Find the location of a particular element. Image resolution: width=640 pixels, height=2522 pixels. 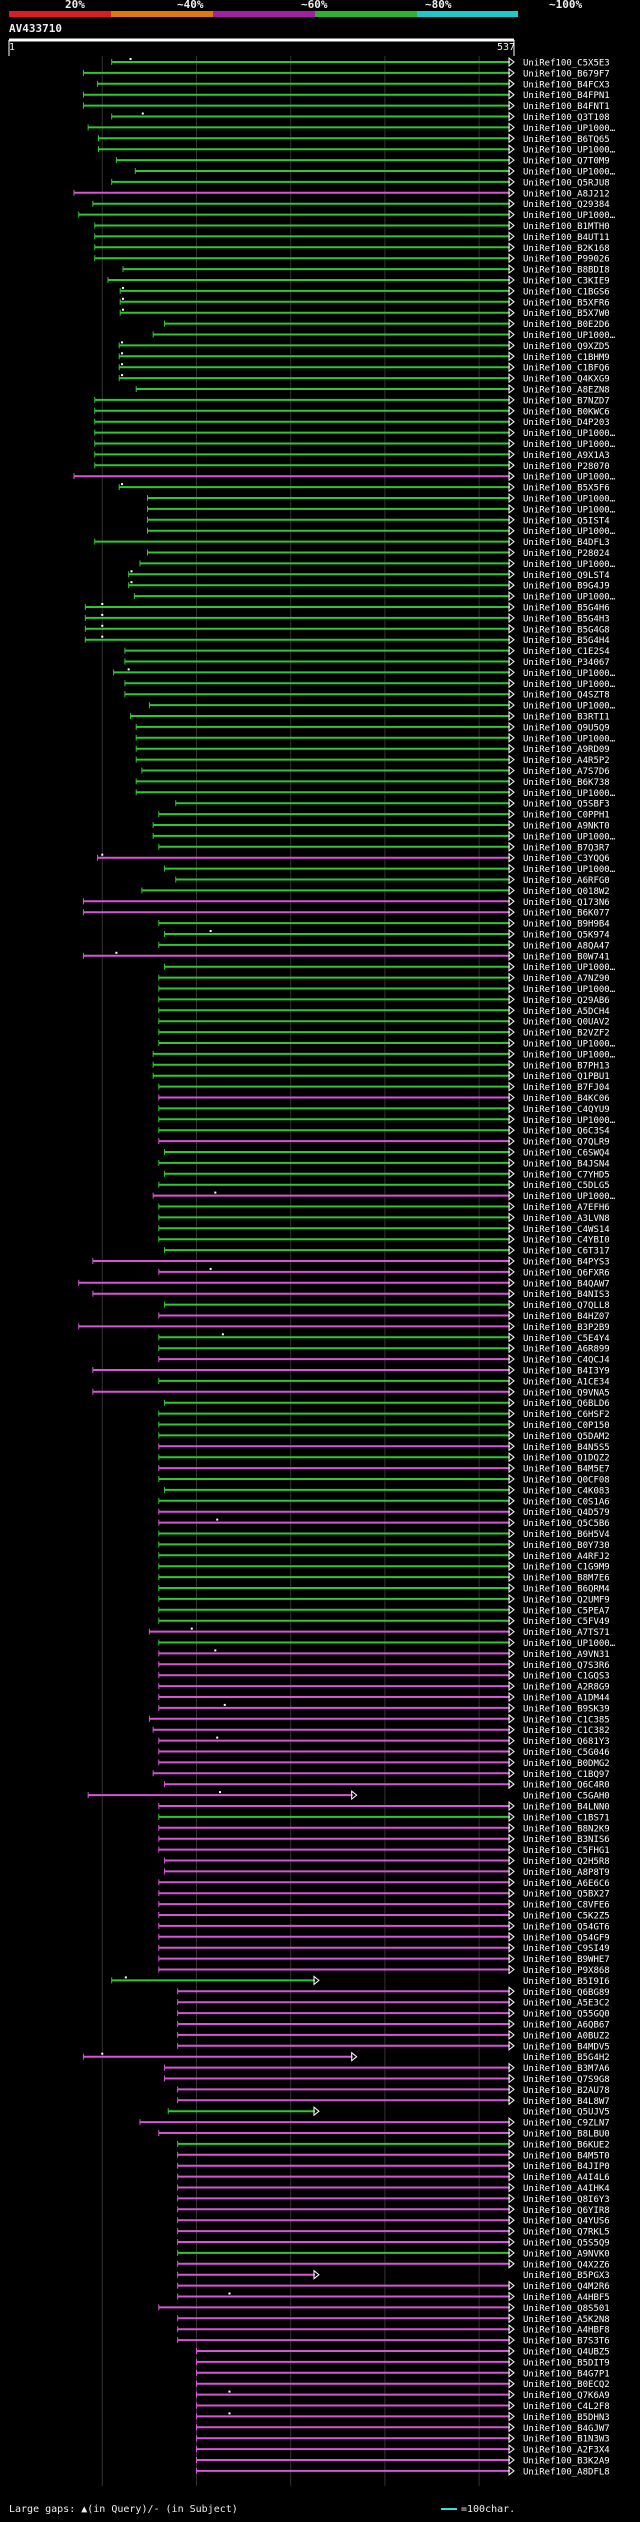

hit-label: UniRef100_Q9LST4 is located at coordinates (566, 576).